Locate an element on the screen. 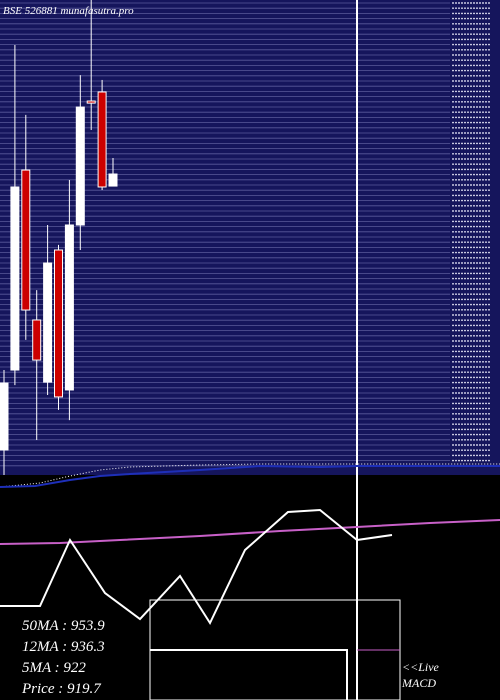  stat-label: 12MA : 936.3 is located at coordinates (63, 647).